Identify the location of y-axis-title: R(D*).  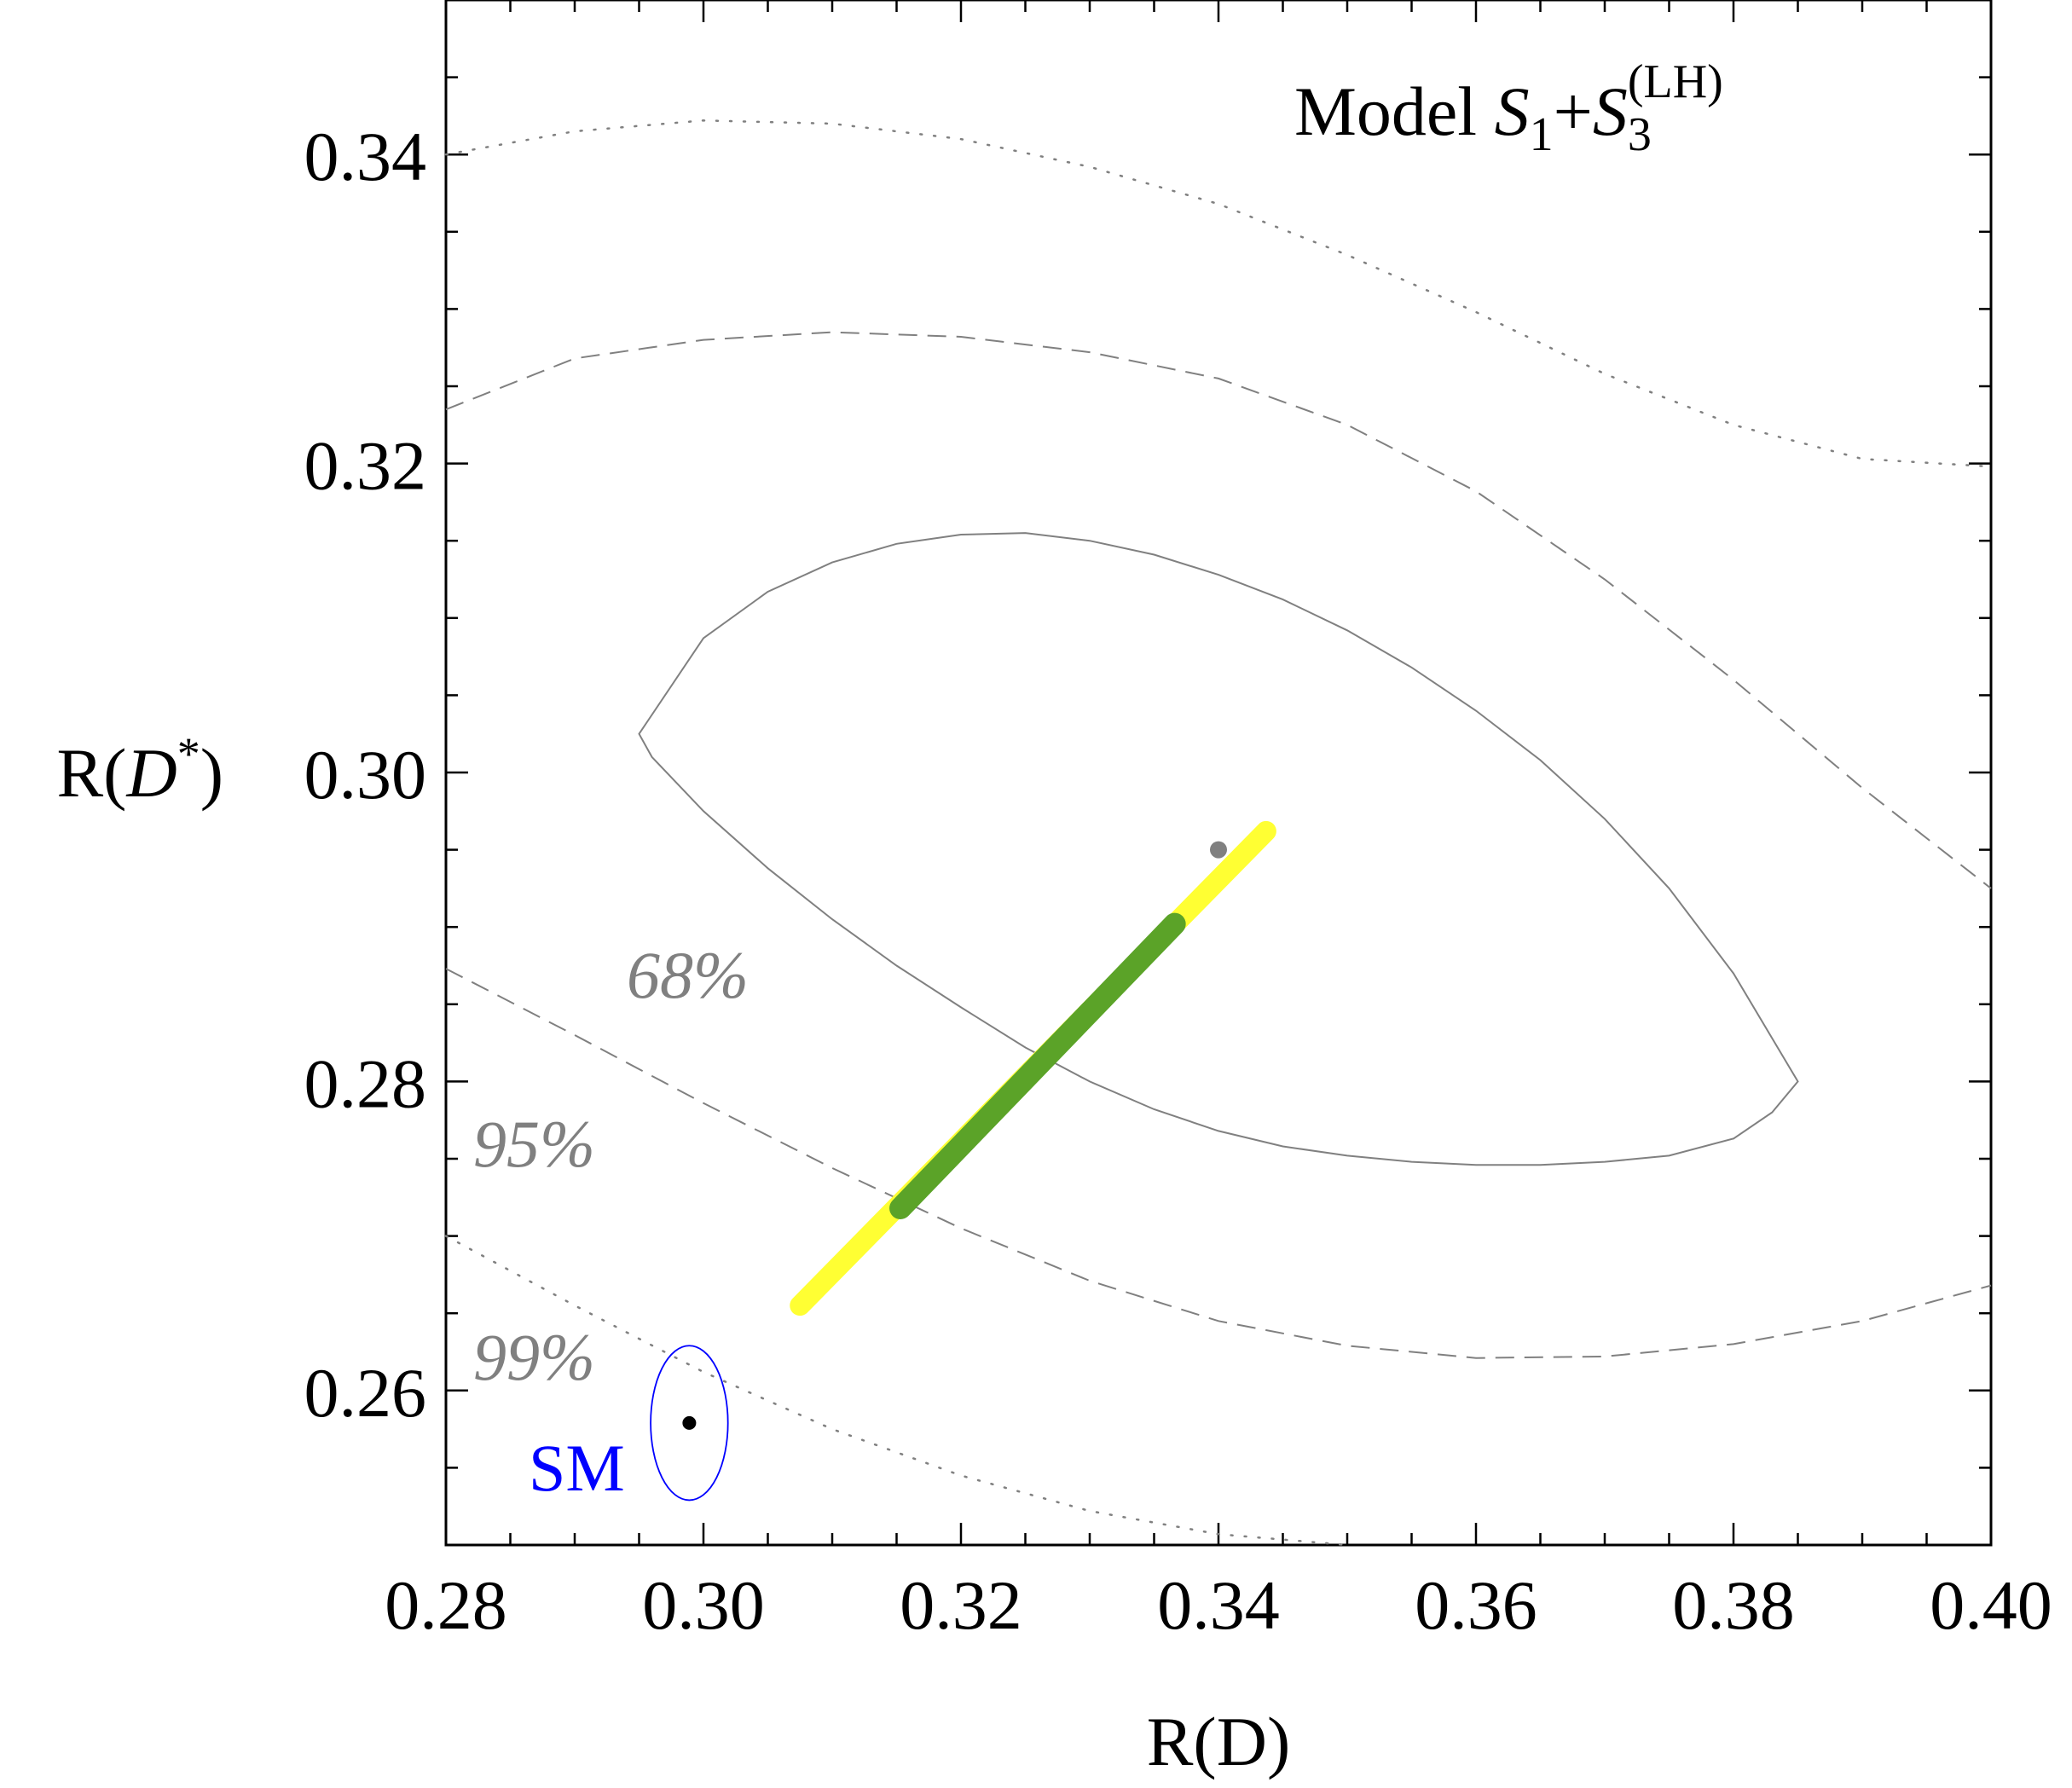
(139, 770).